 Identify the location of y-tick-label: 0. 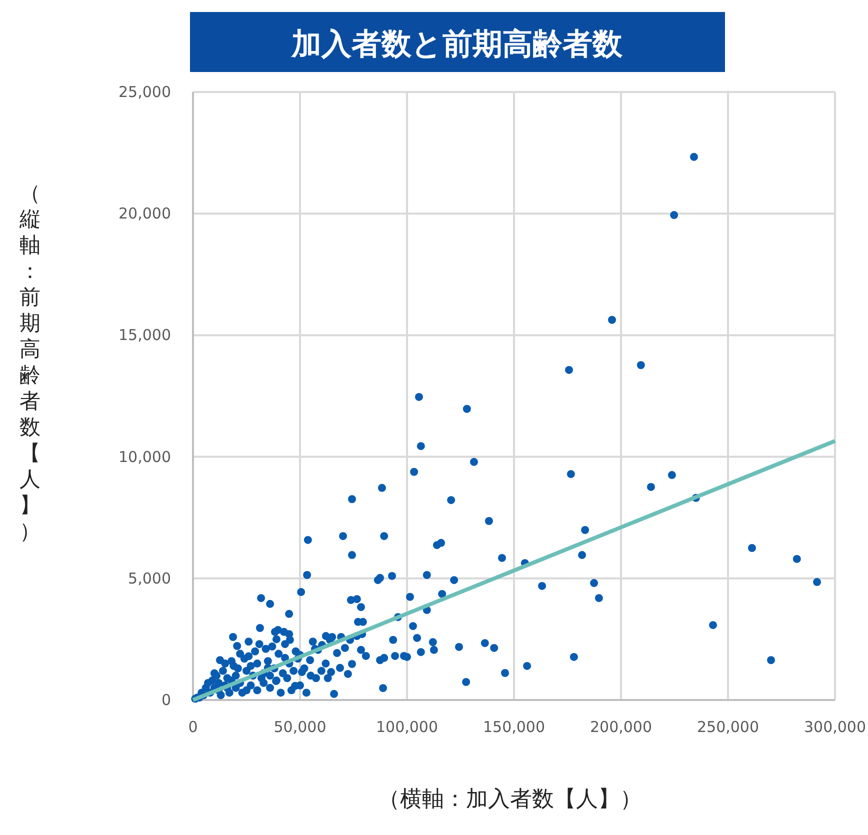
(166, 700).